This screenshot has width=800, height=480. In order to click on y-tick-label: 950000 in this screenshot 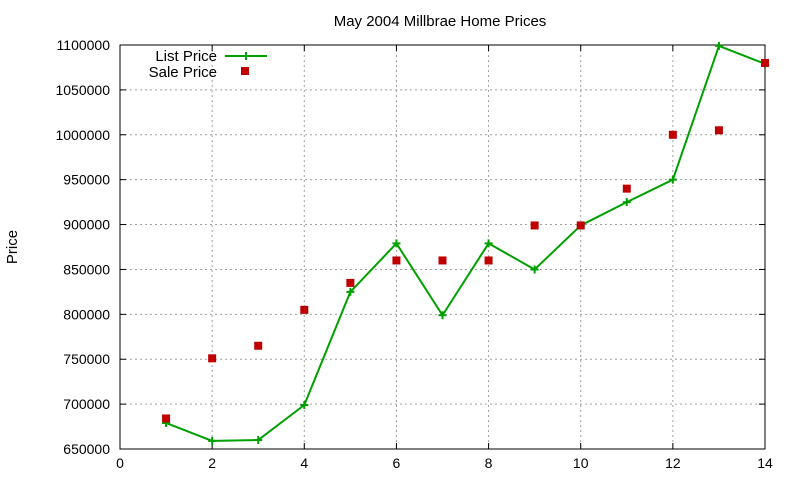, I will do `click(86, 180)`.